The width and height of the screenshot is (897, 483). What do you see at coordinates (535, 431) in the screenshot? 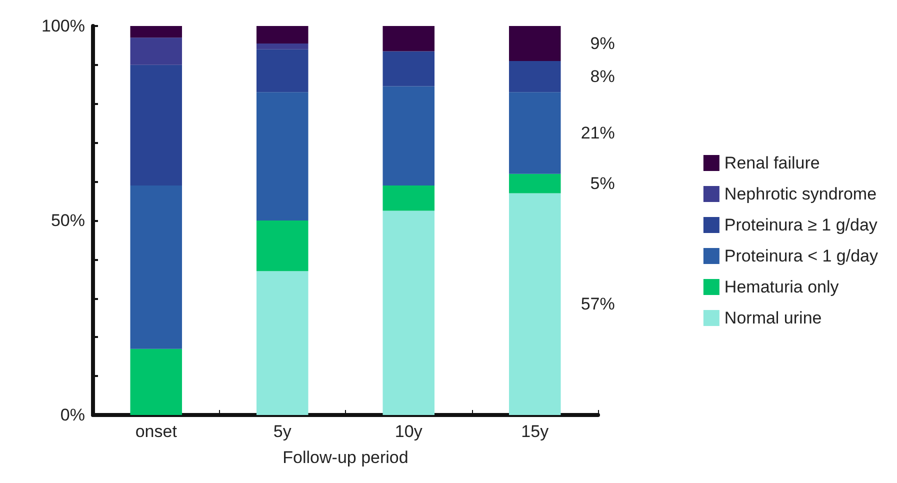
I see `x-tick-label: 15y` at bounding box center [535, 431].